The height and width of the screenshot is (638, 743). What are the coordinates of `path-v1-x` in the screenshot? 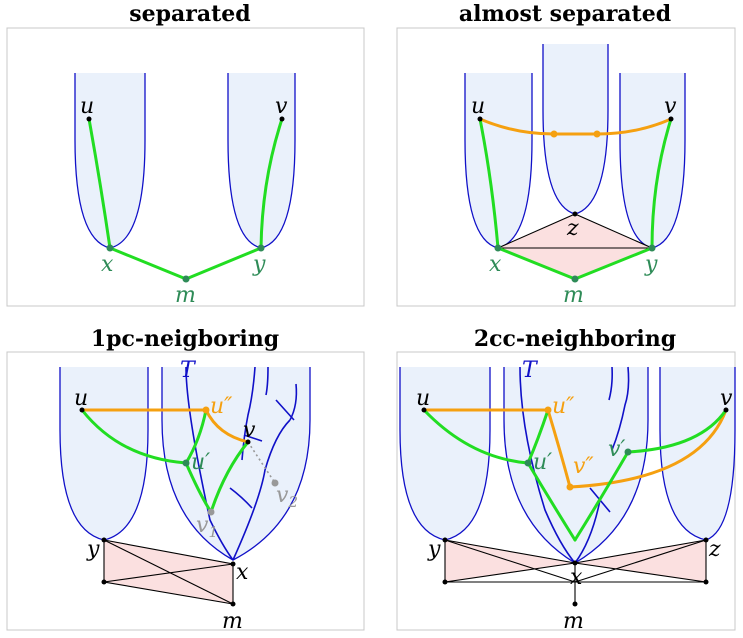 It's located at (601, 496).